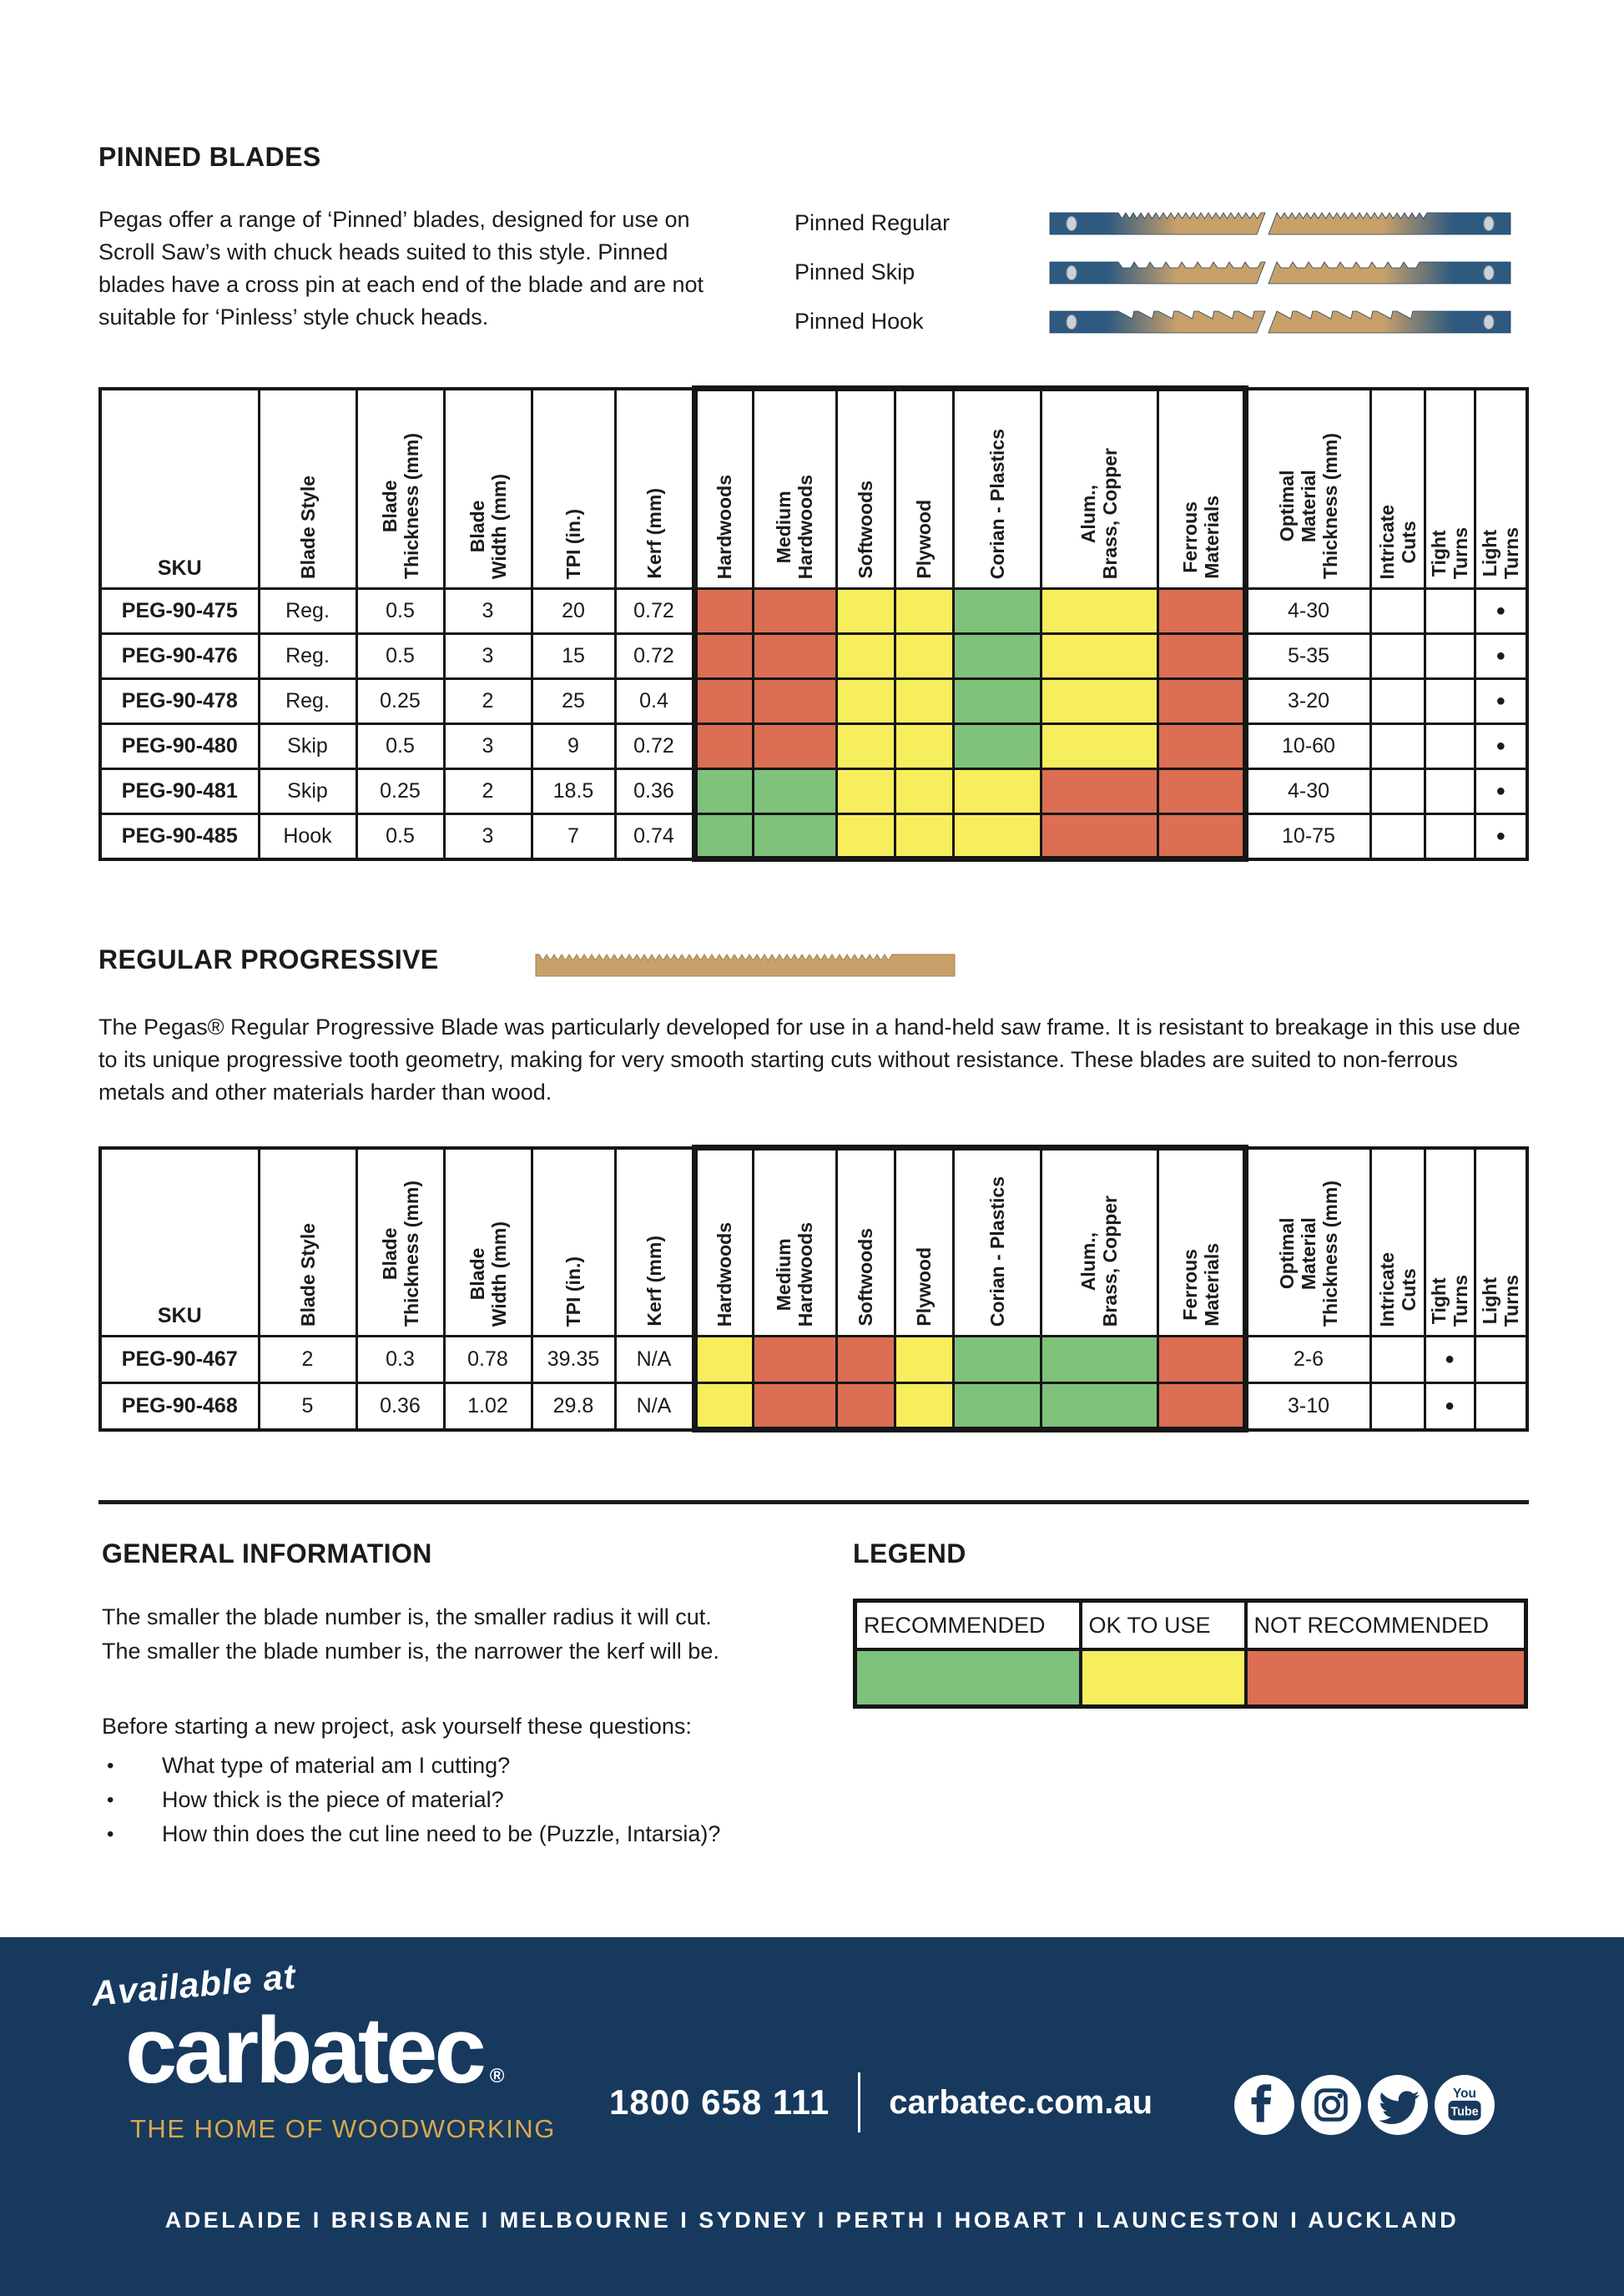  Describe the element at coordinates (573, 701) in the screenshot. I see `cell-tpi: 25` at that location.